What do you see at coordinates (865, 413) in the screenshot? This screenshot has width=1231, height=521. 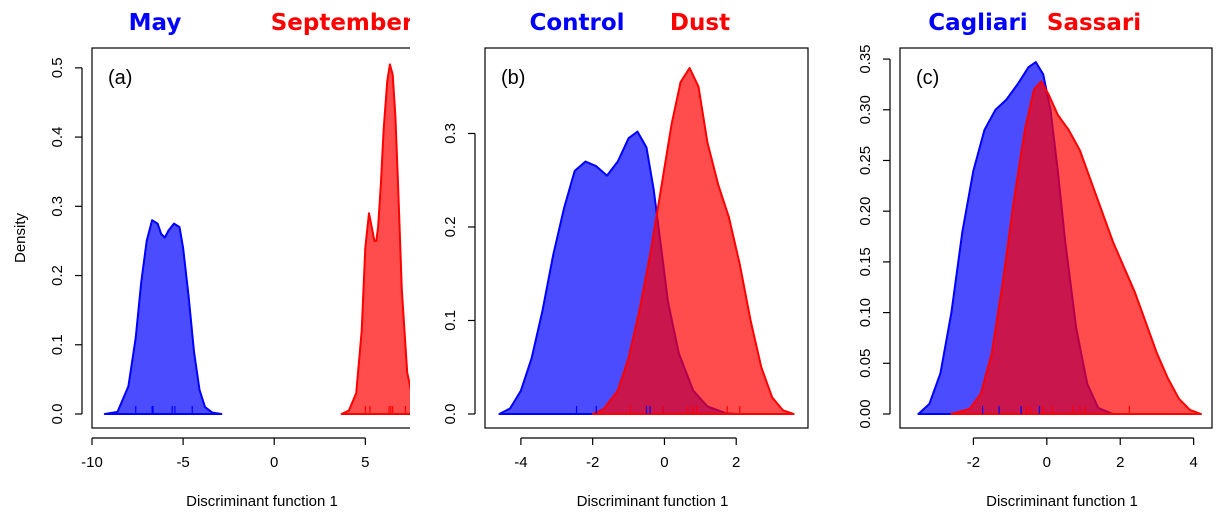 I see `y-tick-label: 0.00` at bounding box center [865, 413].